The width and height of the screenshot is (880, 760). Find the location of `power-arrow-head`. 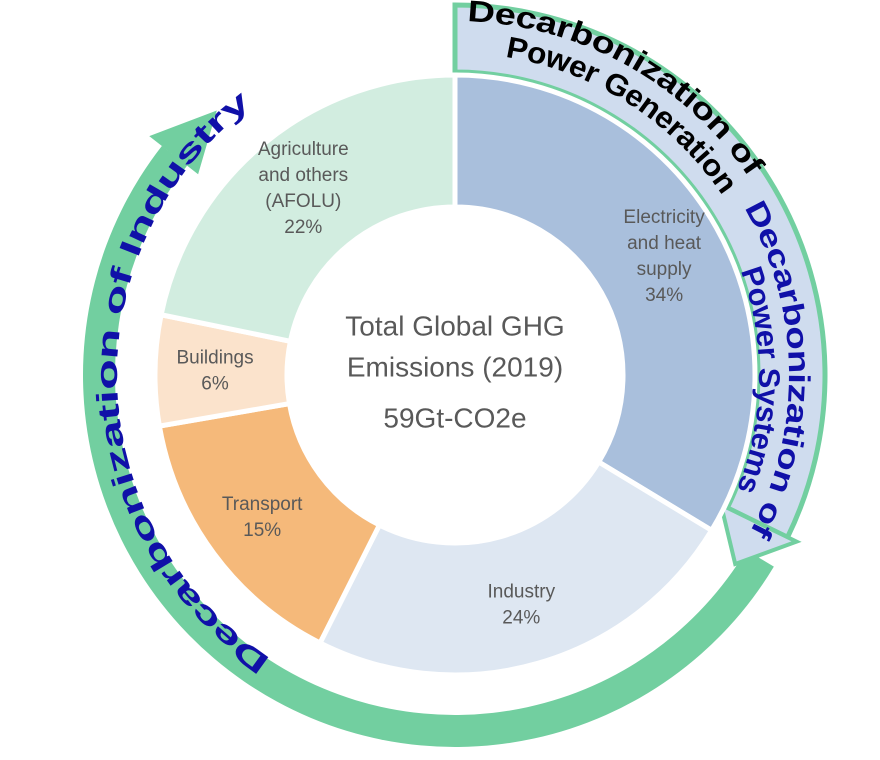

power-arrow-head is located at coordinates (760, 534).